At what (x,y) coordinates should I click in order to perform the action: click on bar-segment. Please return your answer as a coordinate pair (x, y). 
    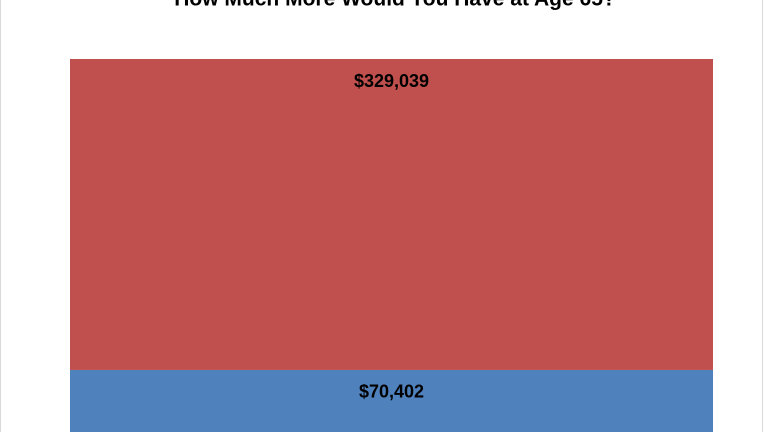
    Looking at the image, I should click on (391, 400).